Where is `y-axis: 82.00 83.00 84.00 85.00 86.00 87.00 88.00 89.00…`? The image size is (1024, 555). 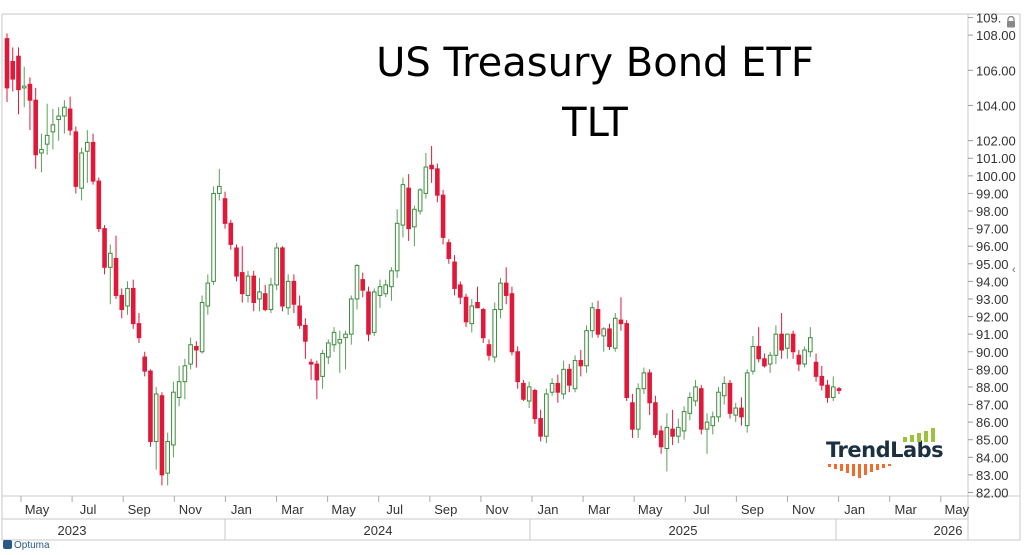 y-axis: 82.00 83.00 84.00 85.00 86.00 87.00 88.00 89.00… is located at coordinates (992, 255).